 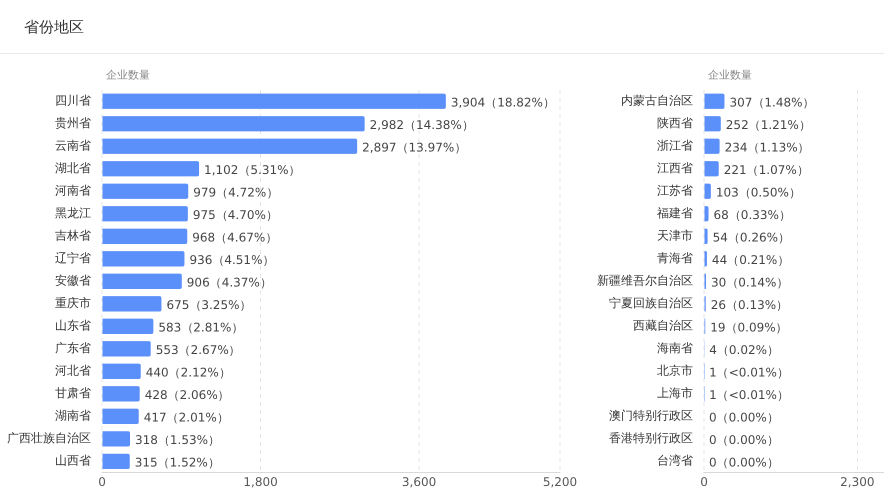 What do you see at coordinates (675, 460) in the screenshot?
I see `y-tick-label: 台湾省` at bounding box center [675, 460].